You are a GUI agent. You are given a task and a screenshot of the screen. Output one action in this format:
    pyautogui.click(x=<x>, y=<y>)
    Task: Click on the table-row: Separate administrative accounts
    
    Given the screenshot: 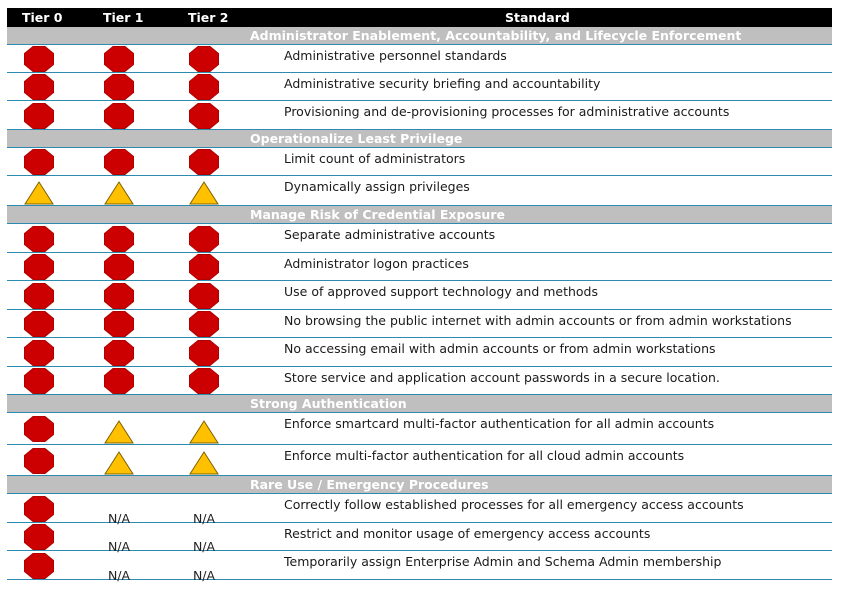 What is the action you would take?
    pyautogui.click(x=419, y=238)
    